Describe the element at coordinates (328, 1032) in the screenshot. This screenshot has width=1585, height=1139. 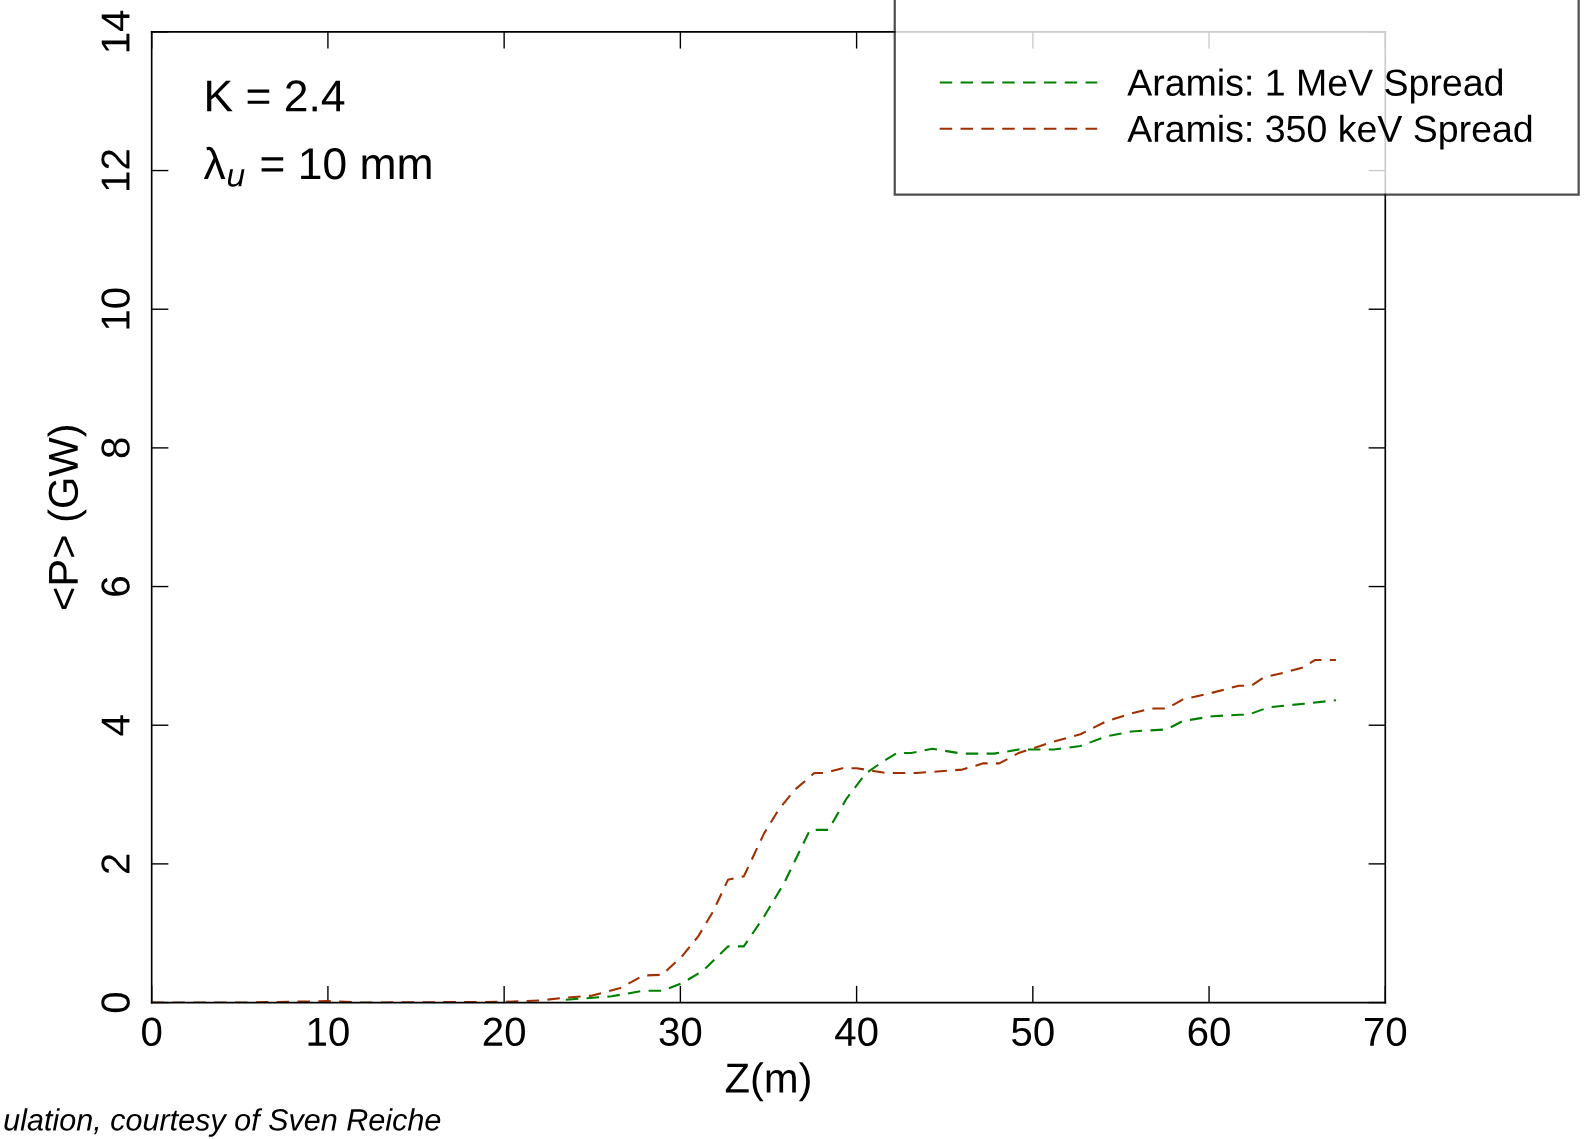
I see `x-tick-label: 10` at that location.